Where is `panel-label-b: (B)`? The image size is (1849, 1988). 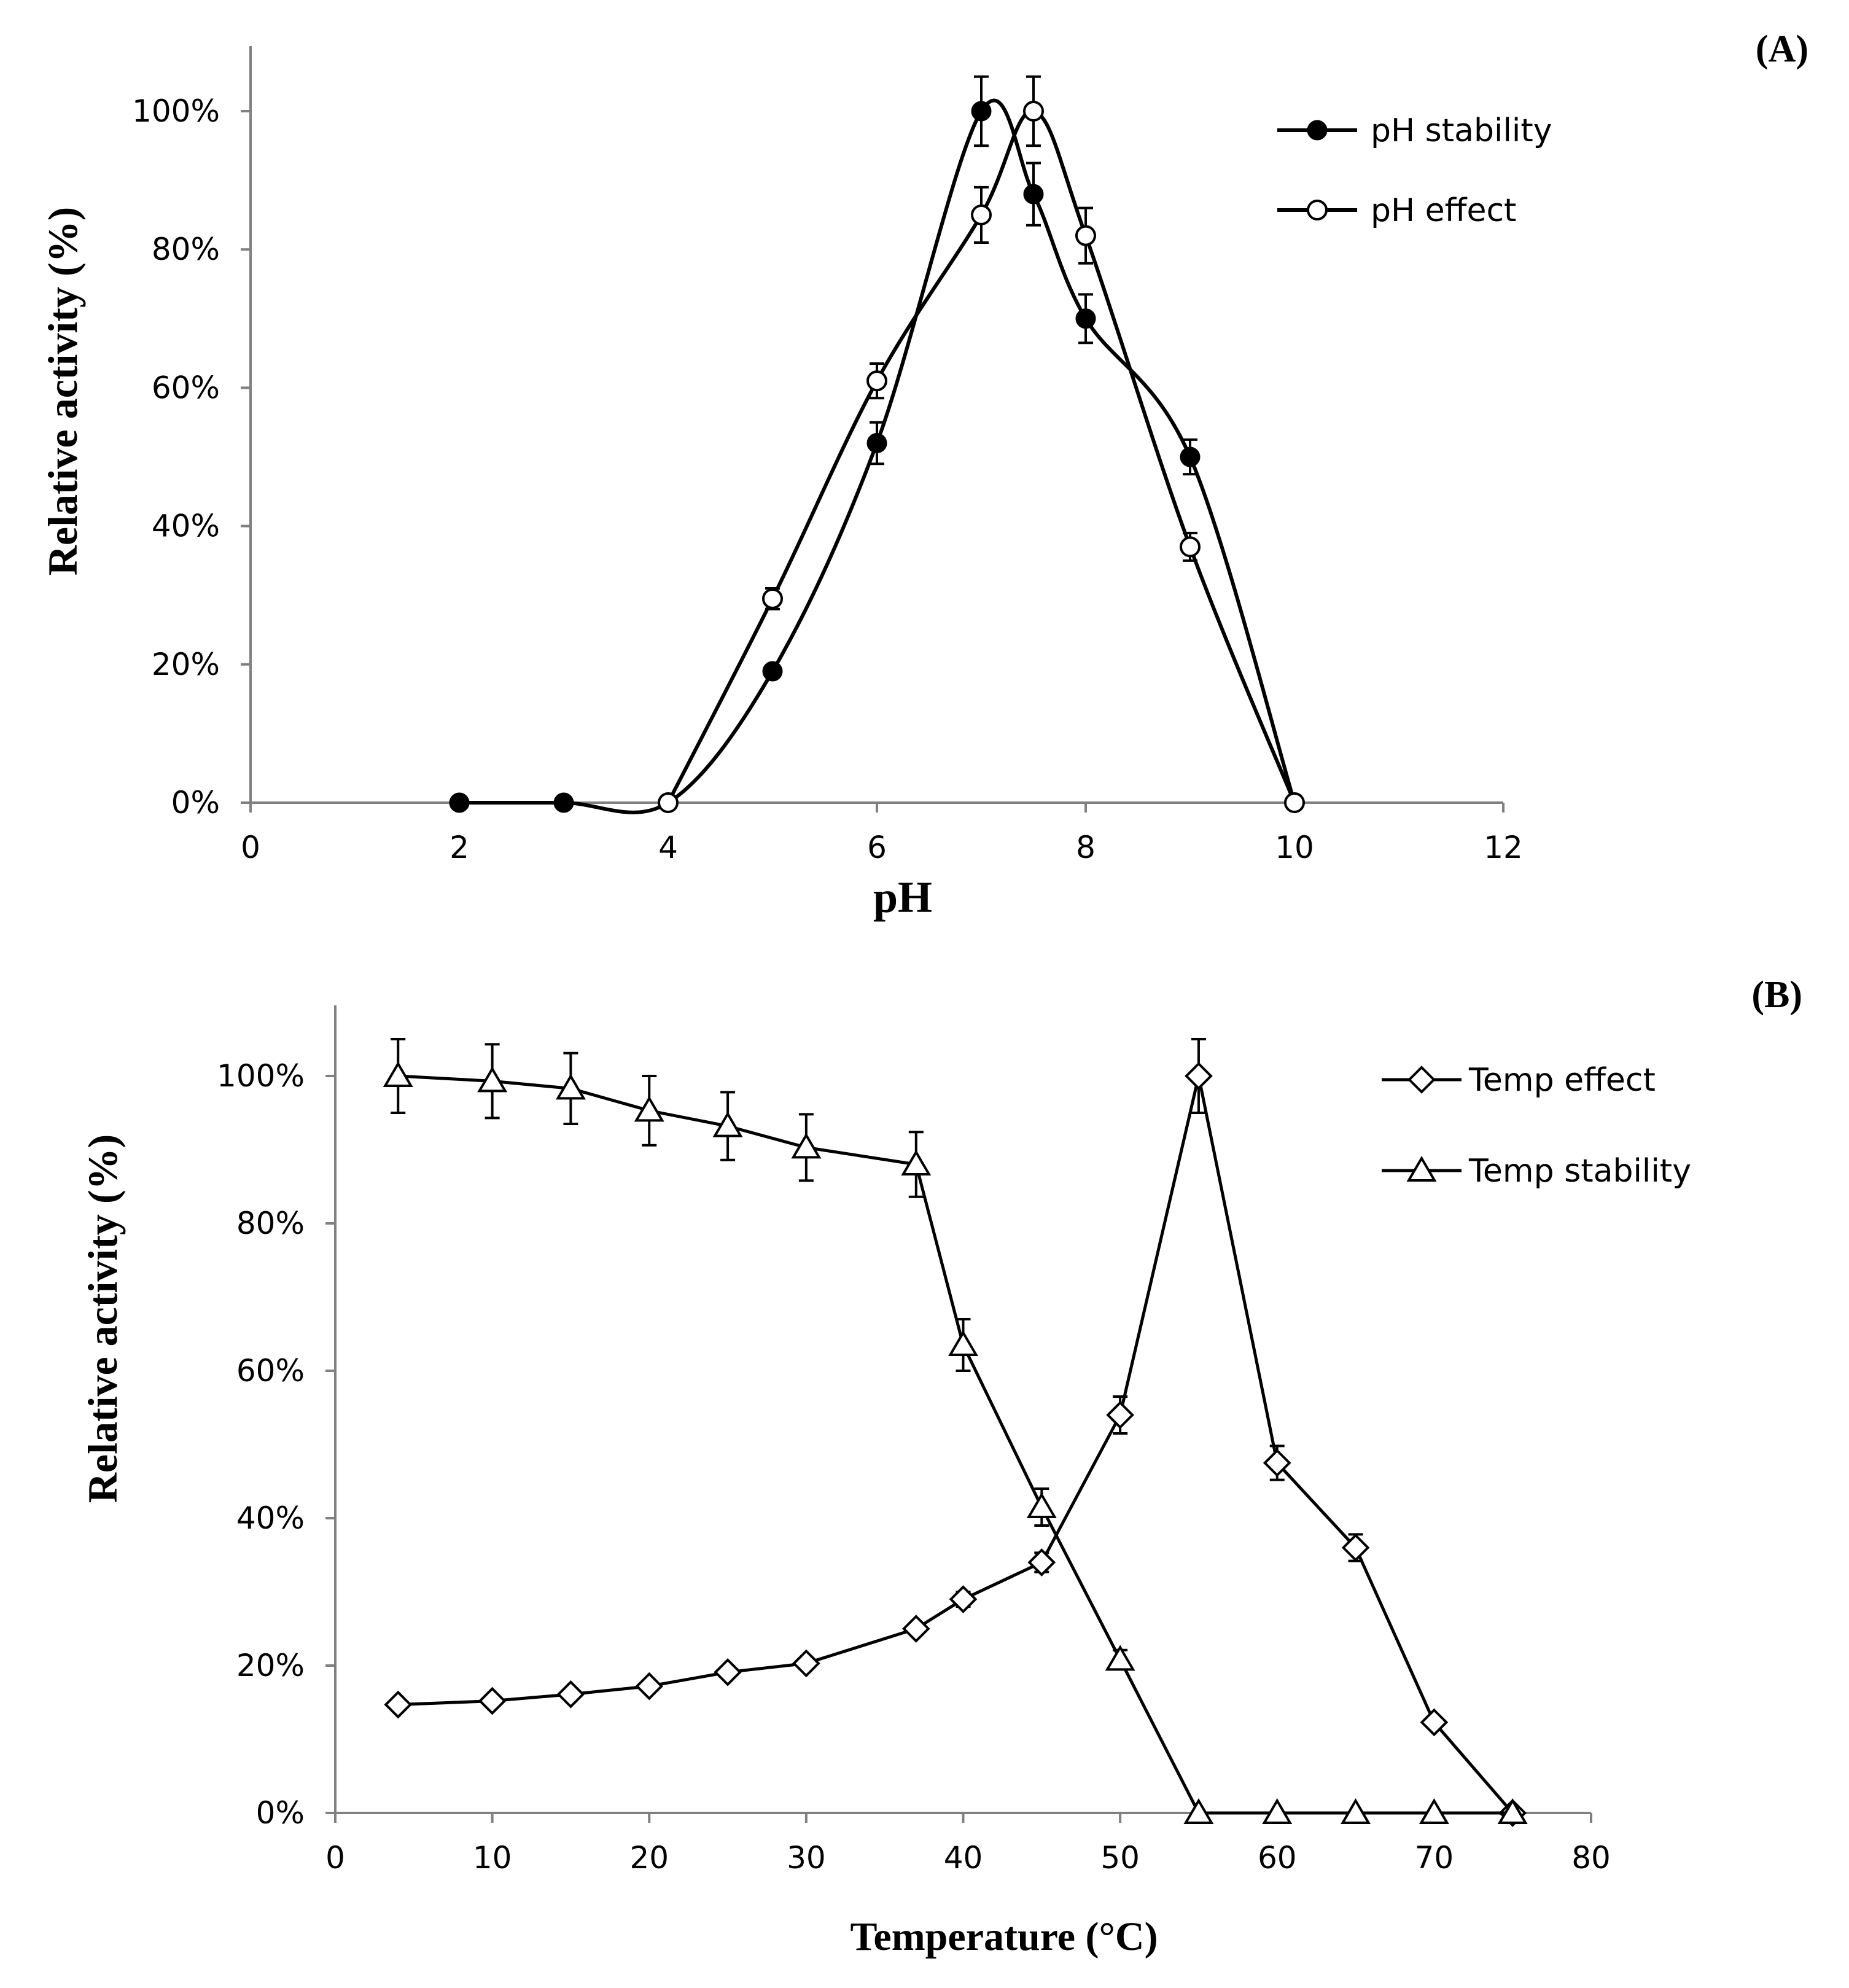 panel-label-b: (B) is located at coordinates (1776, 995).